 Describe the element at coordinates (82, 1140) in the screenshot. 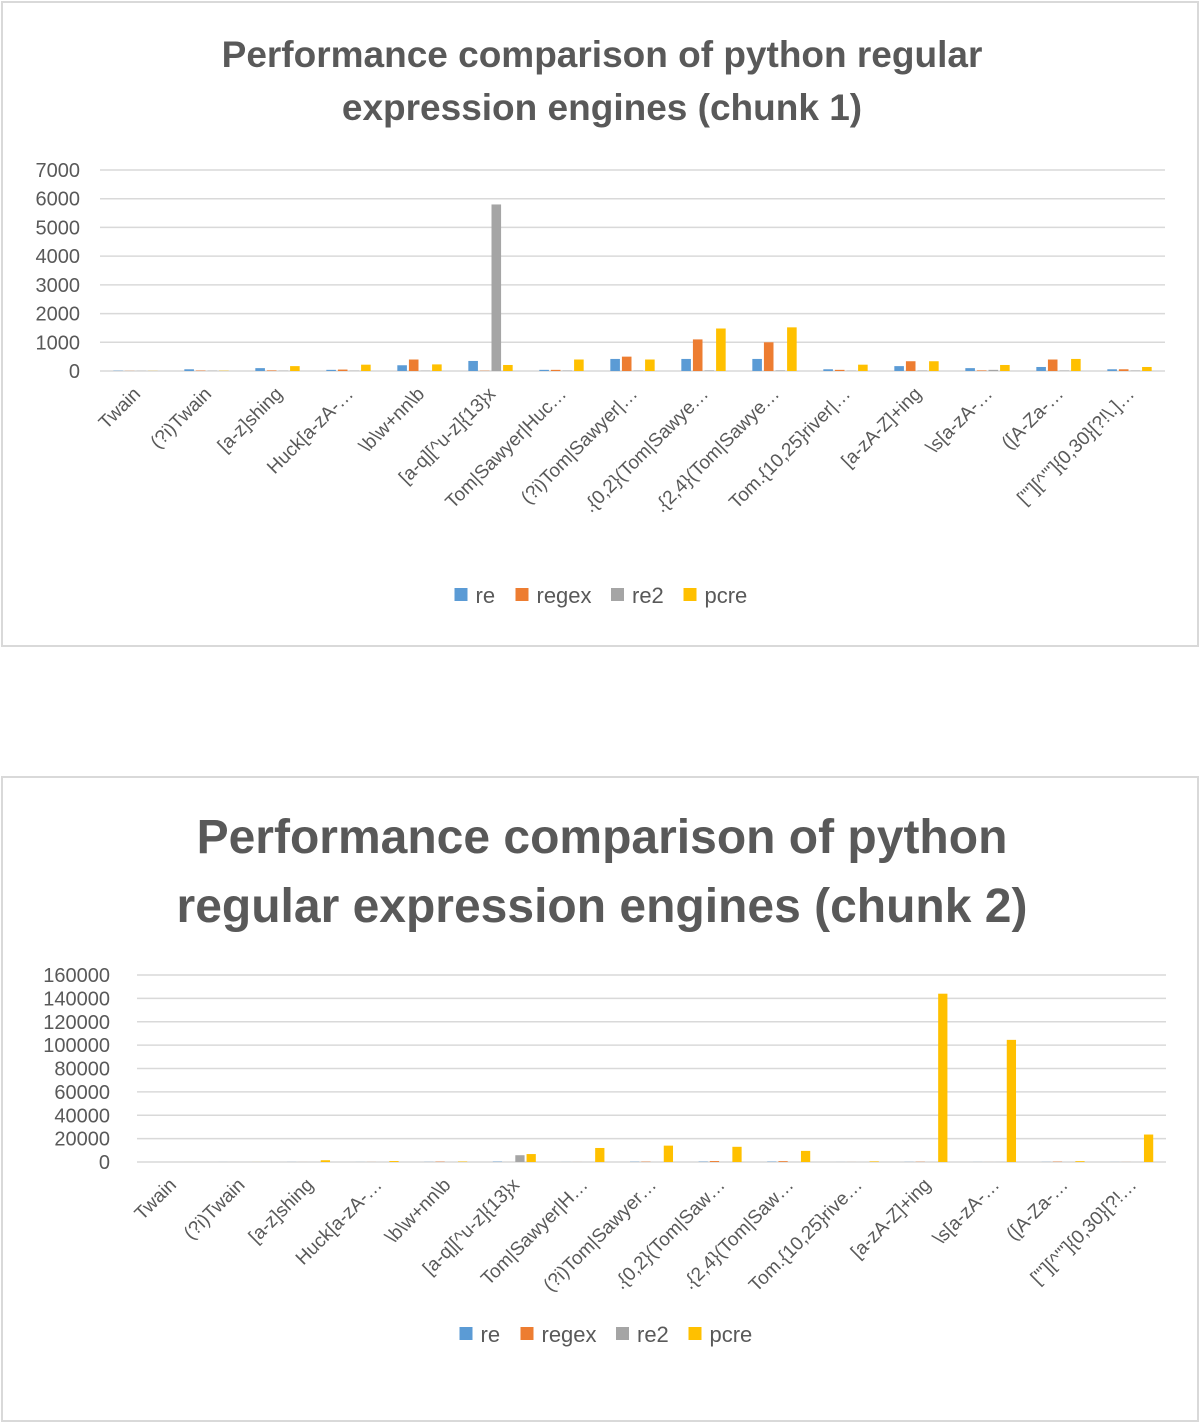

I see `y-tick-label: 20000` at that location.